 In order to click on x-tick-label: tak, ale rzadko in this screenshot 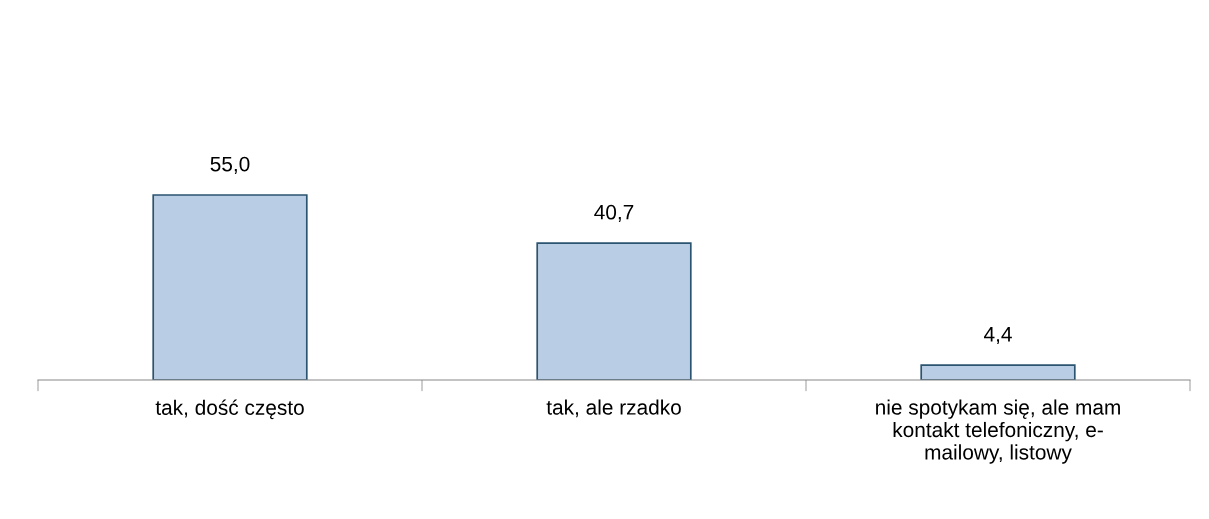, I will do `click(613, 408)`.